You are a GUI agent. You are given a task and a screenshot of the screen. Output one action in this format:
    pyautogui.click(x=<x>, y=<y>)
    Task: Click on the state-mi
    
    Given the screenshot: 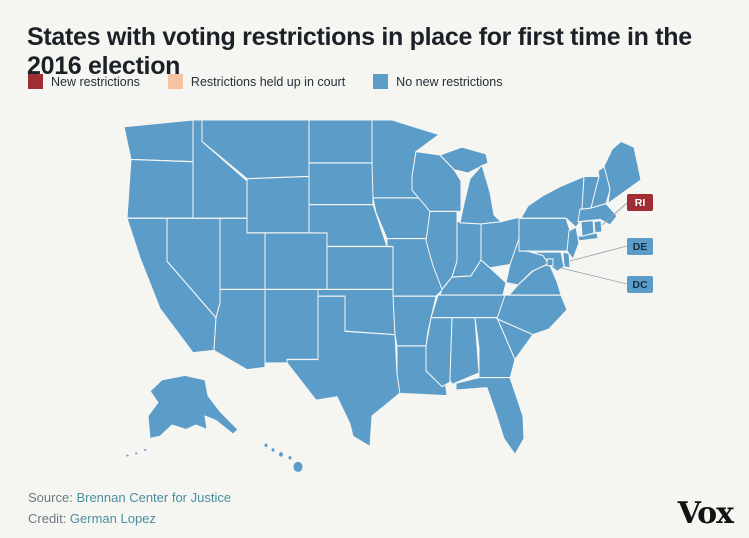 What is the action you would take?
    pyautogui.click(x=470, y=185)
    